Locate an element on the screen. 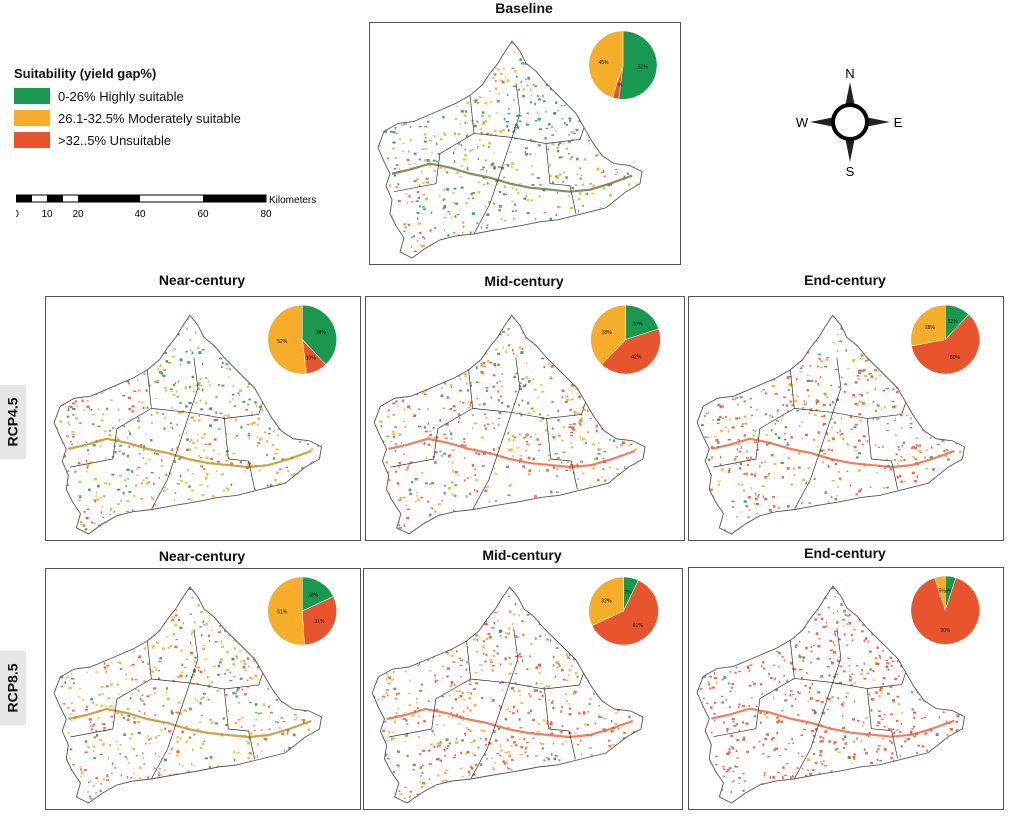 Image resolution: width=1009 pixels, height=818 pixels. map-panel-rcp85-mid: 7% 61% 32% is located at coordinates (523, 689).